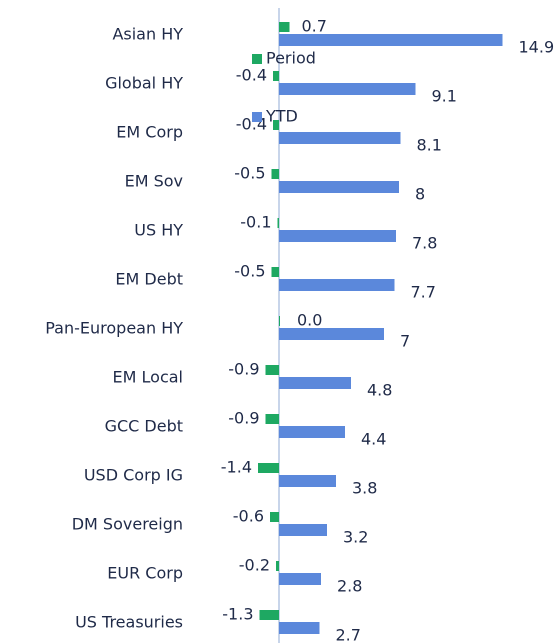 The image size is (555, 643). Describe the element at coordinates (379, 390) in the screenshot. I see `data-label: 4.8` at that location.